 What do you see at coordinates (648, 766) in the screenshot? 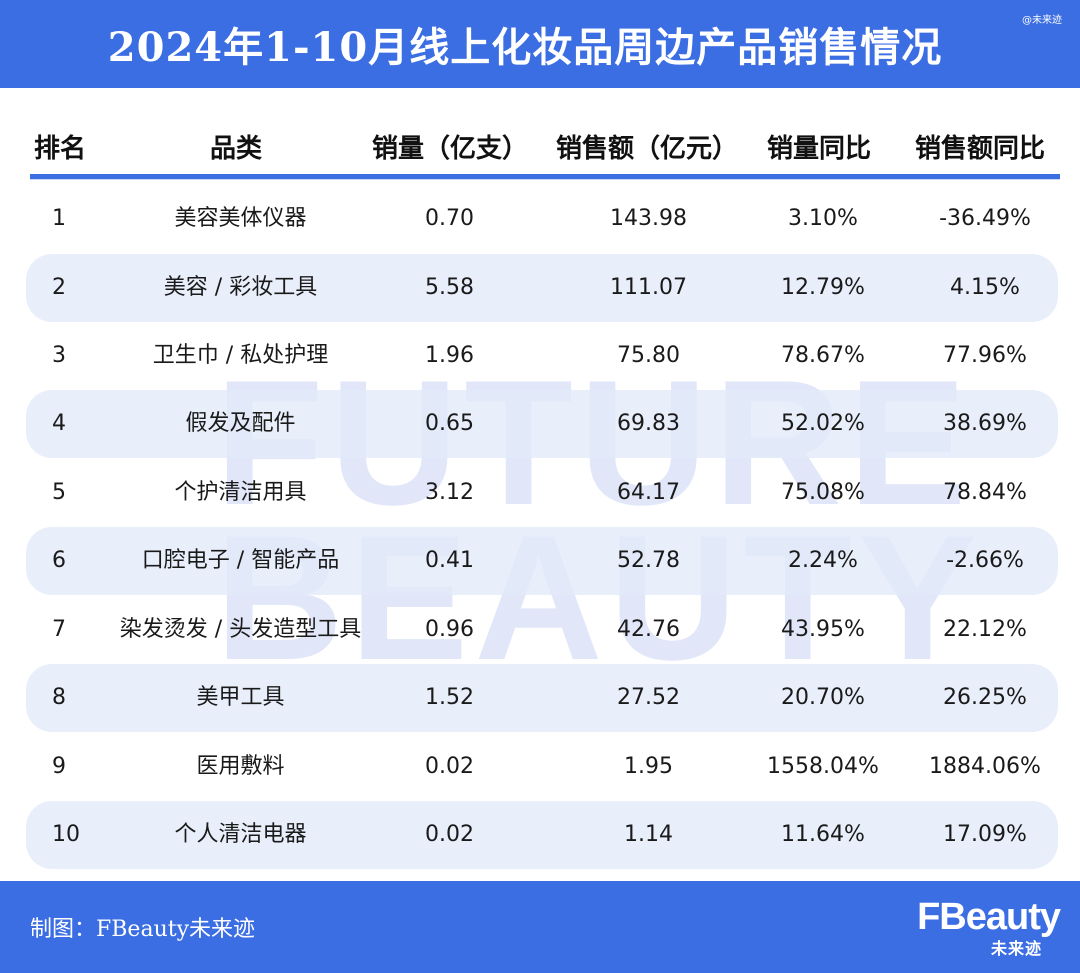
I see `sales-cell: 1.95` at bounding box center [648, 766].